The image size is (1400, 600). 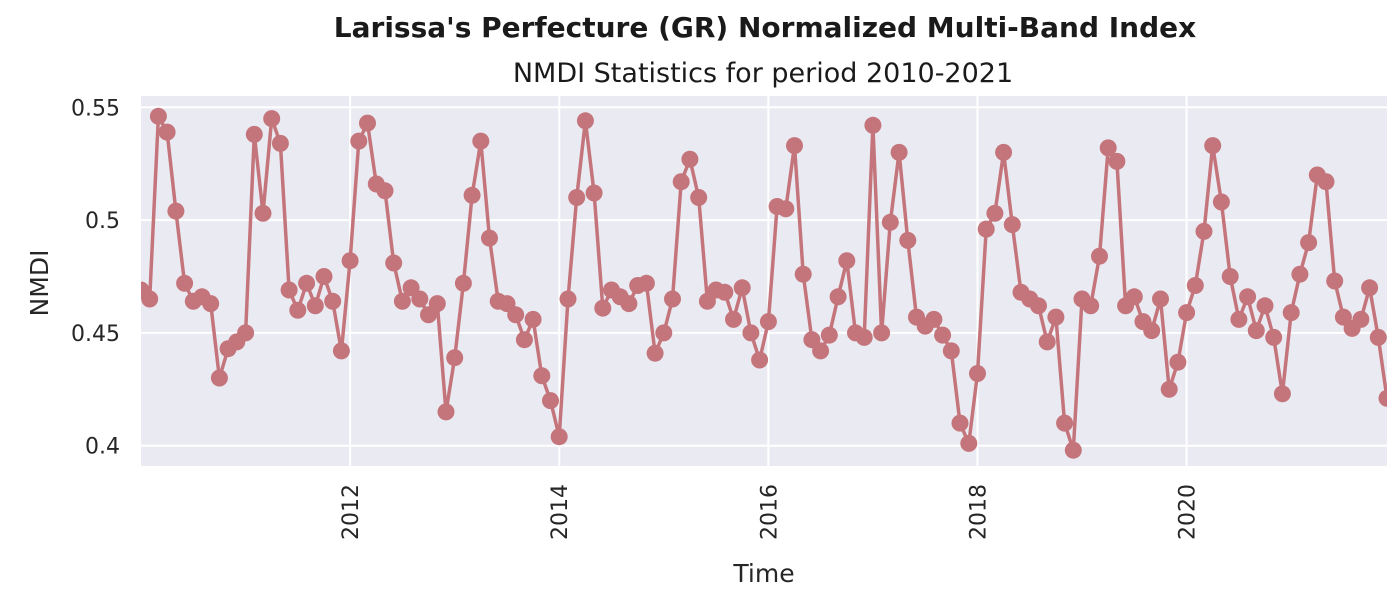 What do you see at coordinates (102, 221) in the screenshot?
I see `y-tick-label: 0.5` at bounding box center [102, 221].